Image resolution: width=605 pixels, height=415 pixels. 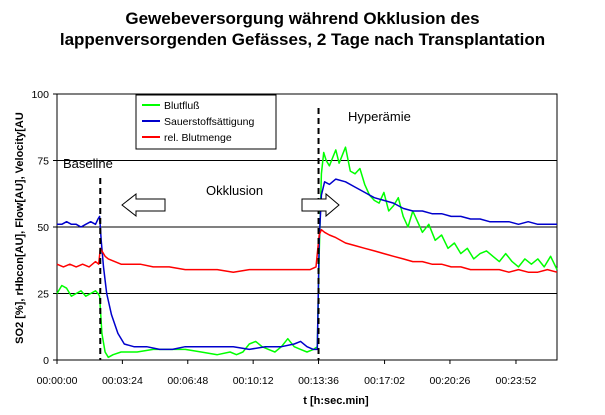 I want to click on x-tick-label: 00:10:12, so click(x=253, y=381).